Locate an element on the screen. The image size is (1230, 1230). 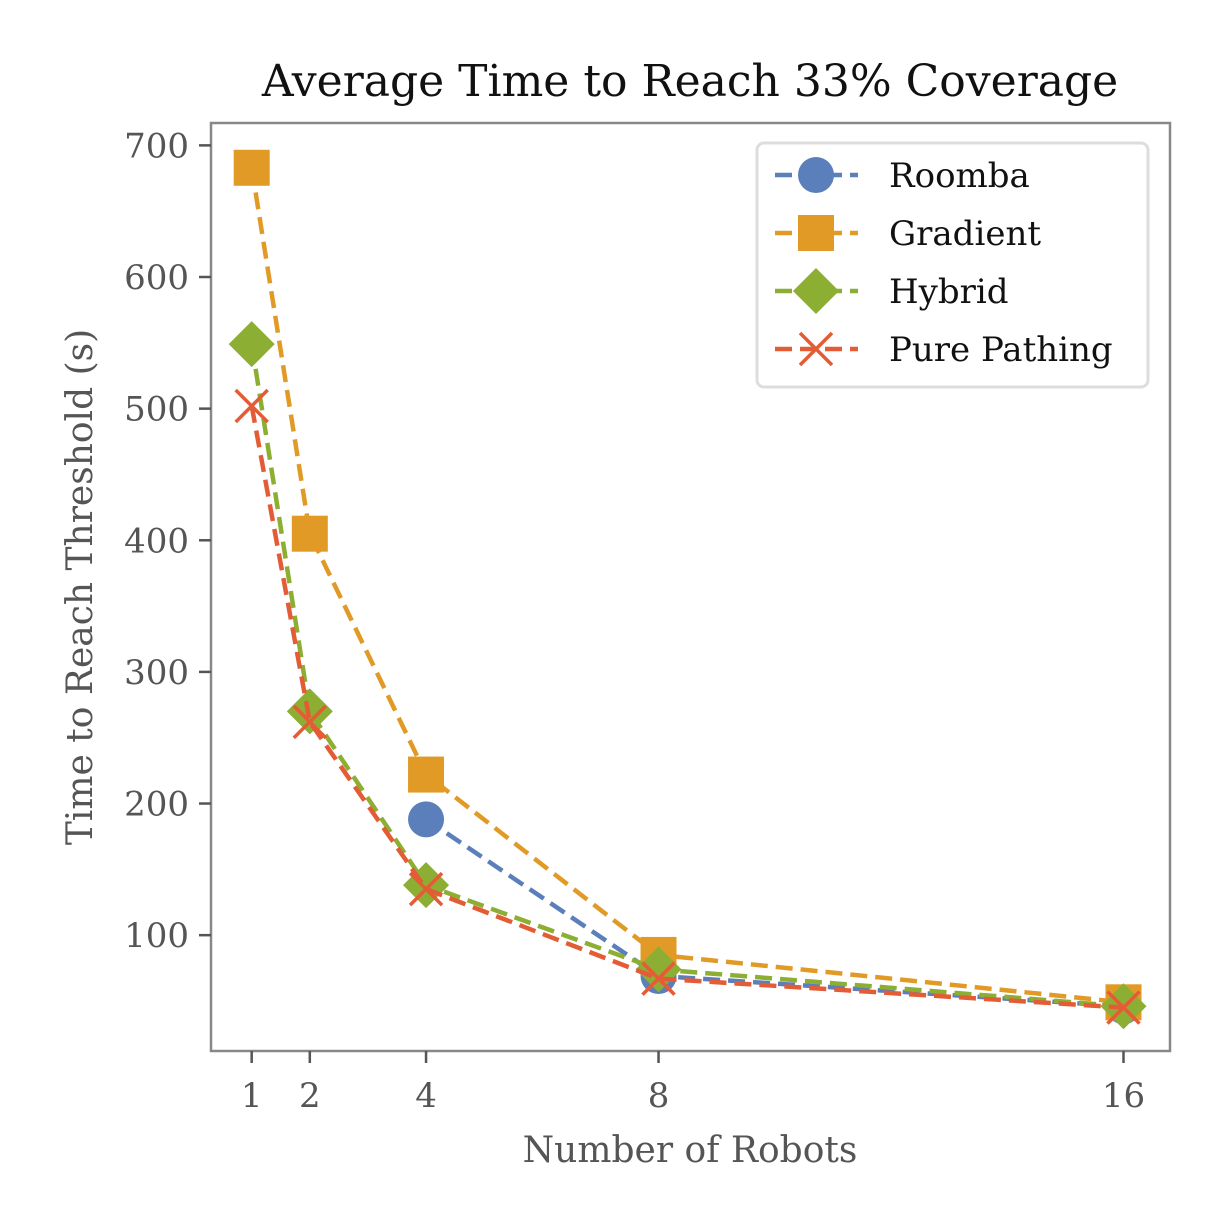
x-axis-label: Number of Robots is located at coordinates (690, 1150).